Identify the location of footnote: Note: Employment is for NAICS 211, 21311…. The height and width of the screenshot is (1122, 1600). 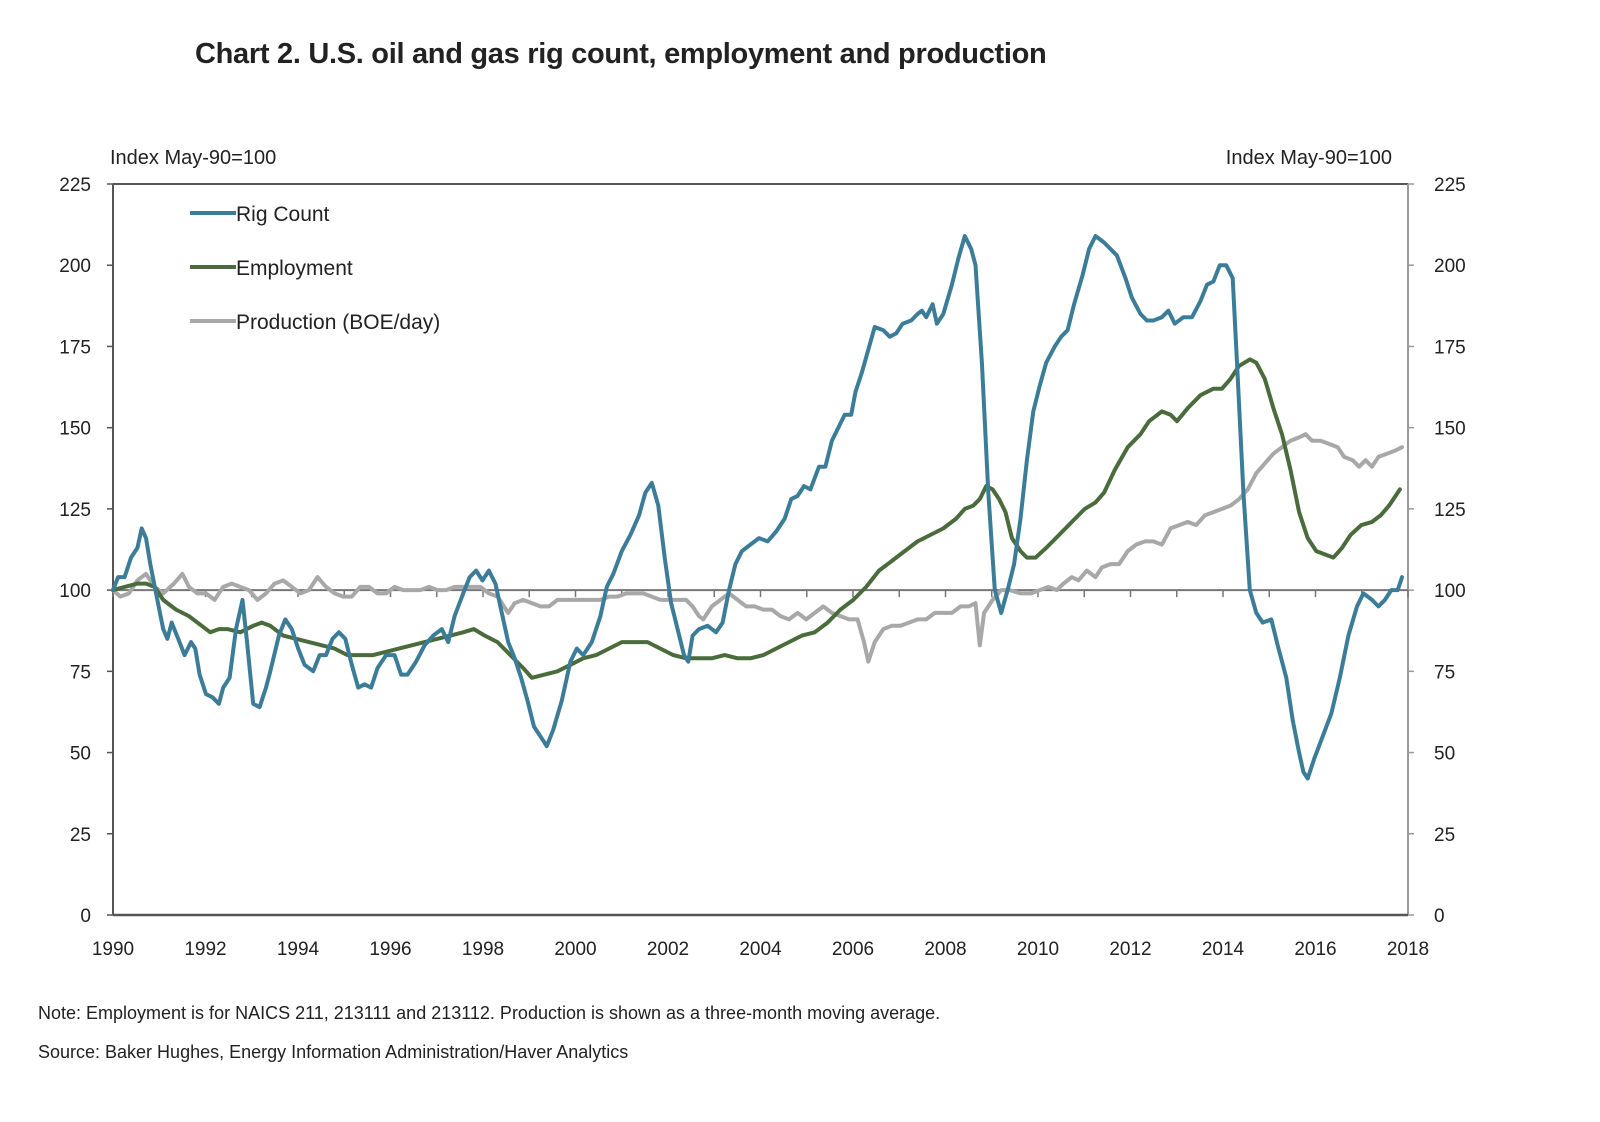
(489, 1013).